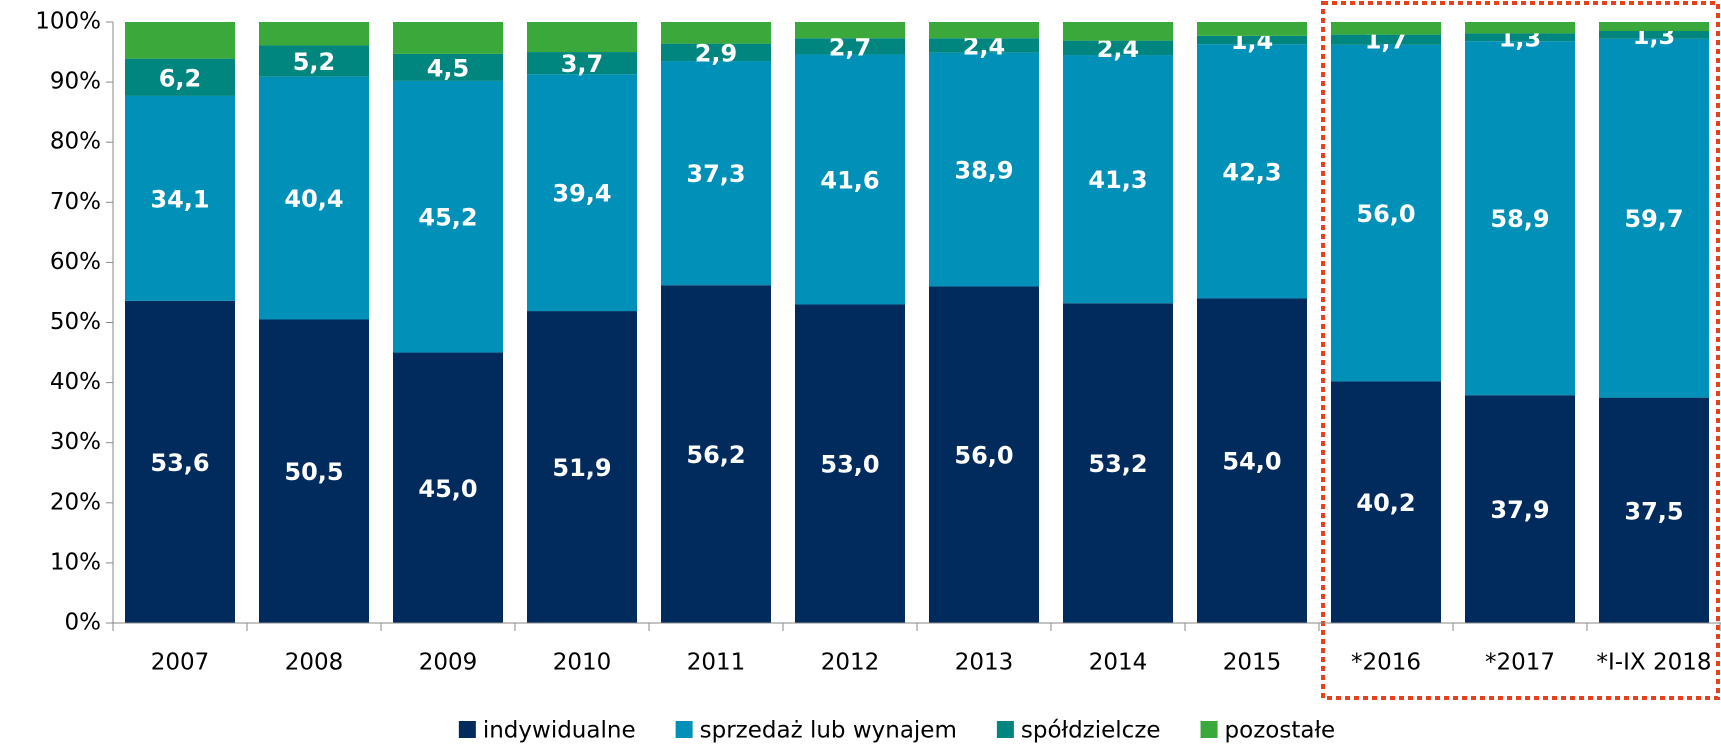 The height and width of the screenshot is (745, 1721). I want to click on data-label: 39,4, so click(581, 194).